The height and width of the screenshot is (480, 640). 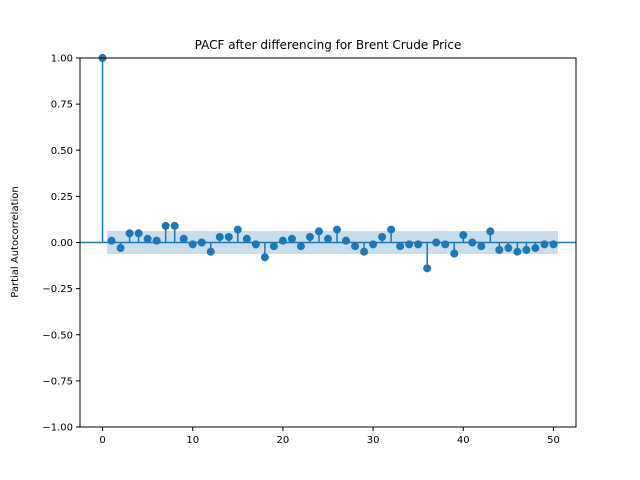 I want to click on y-tick-label-2: 0.50, so click(x=62, y=151).